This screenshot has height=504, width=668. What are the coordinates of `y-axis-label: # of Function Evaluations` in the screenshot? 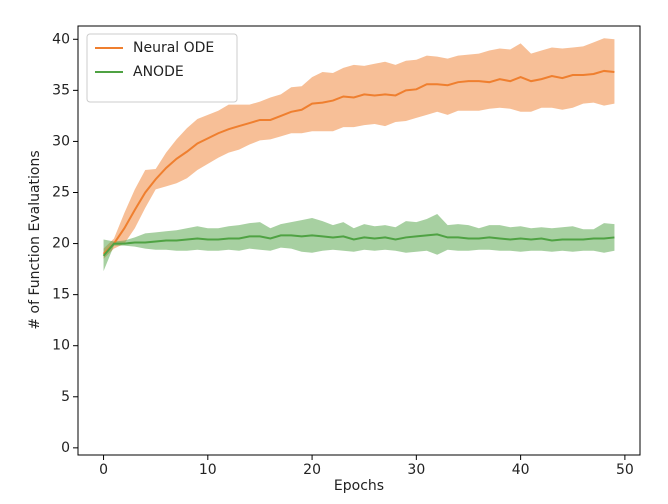 It's located at (35, 239).